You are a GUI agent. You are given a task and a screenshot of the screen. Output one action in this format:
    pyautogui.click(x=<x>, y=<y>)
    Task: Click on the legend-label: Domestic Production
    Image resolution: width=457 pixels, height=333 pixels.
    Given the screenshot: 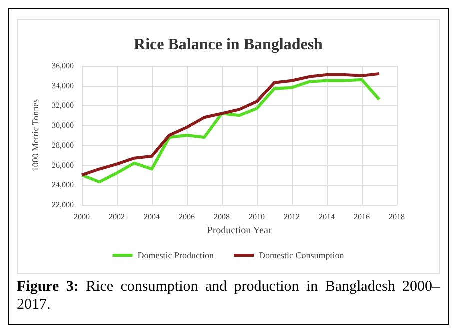 What is the action you would take?
    pyautogui.click(x=176, y=255)
    